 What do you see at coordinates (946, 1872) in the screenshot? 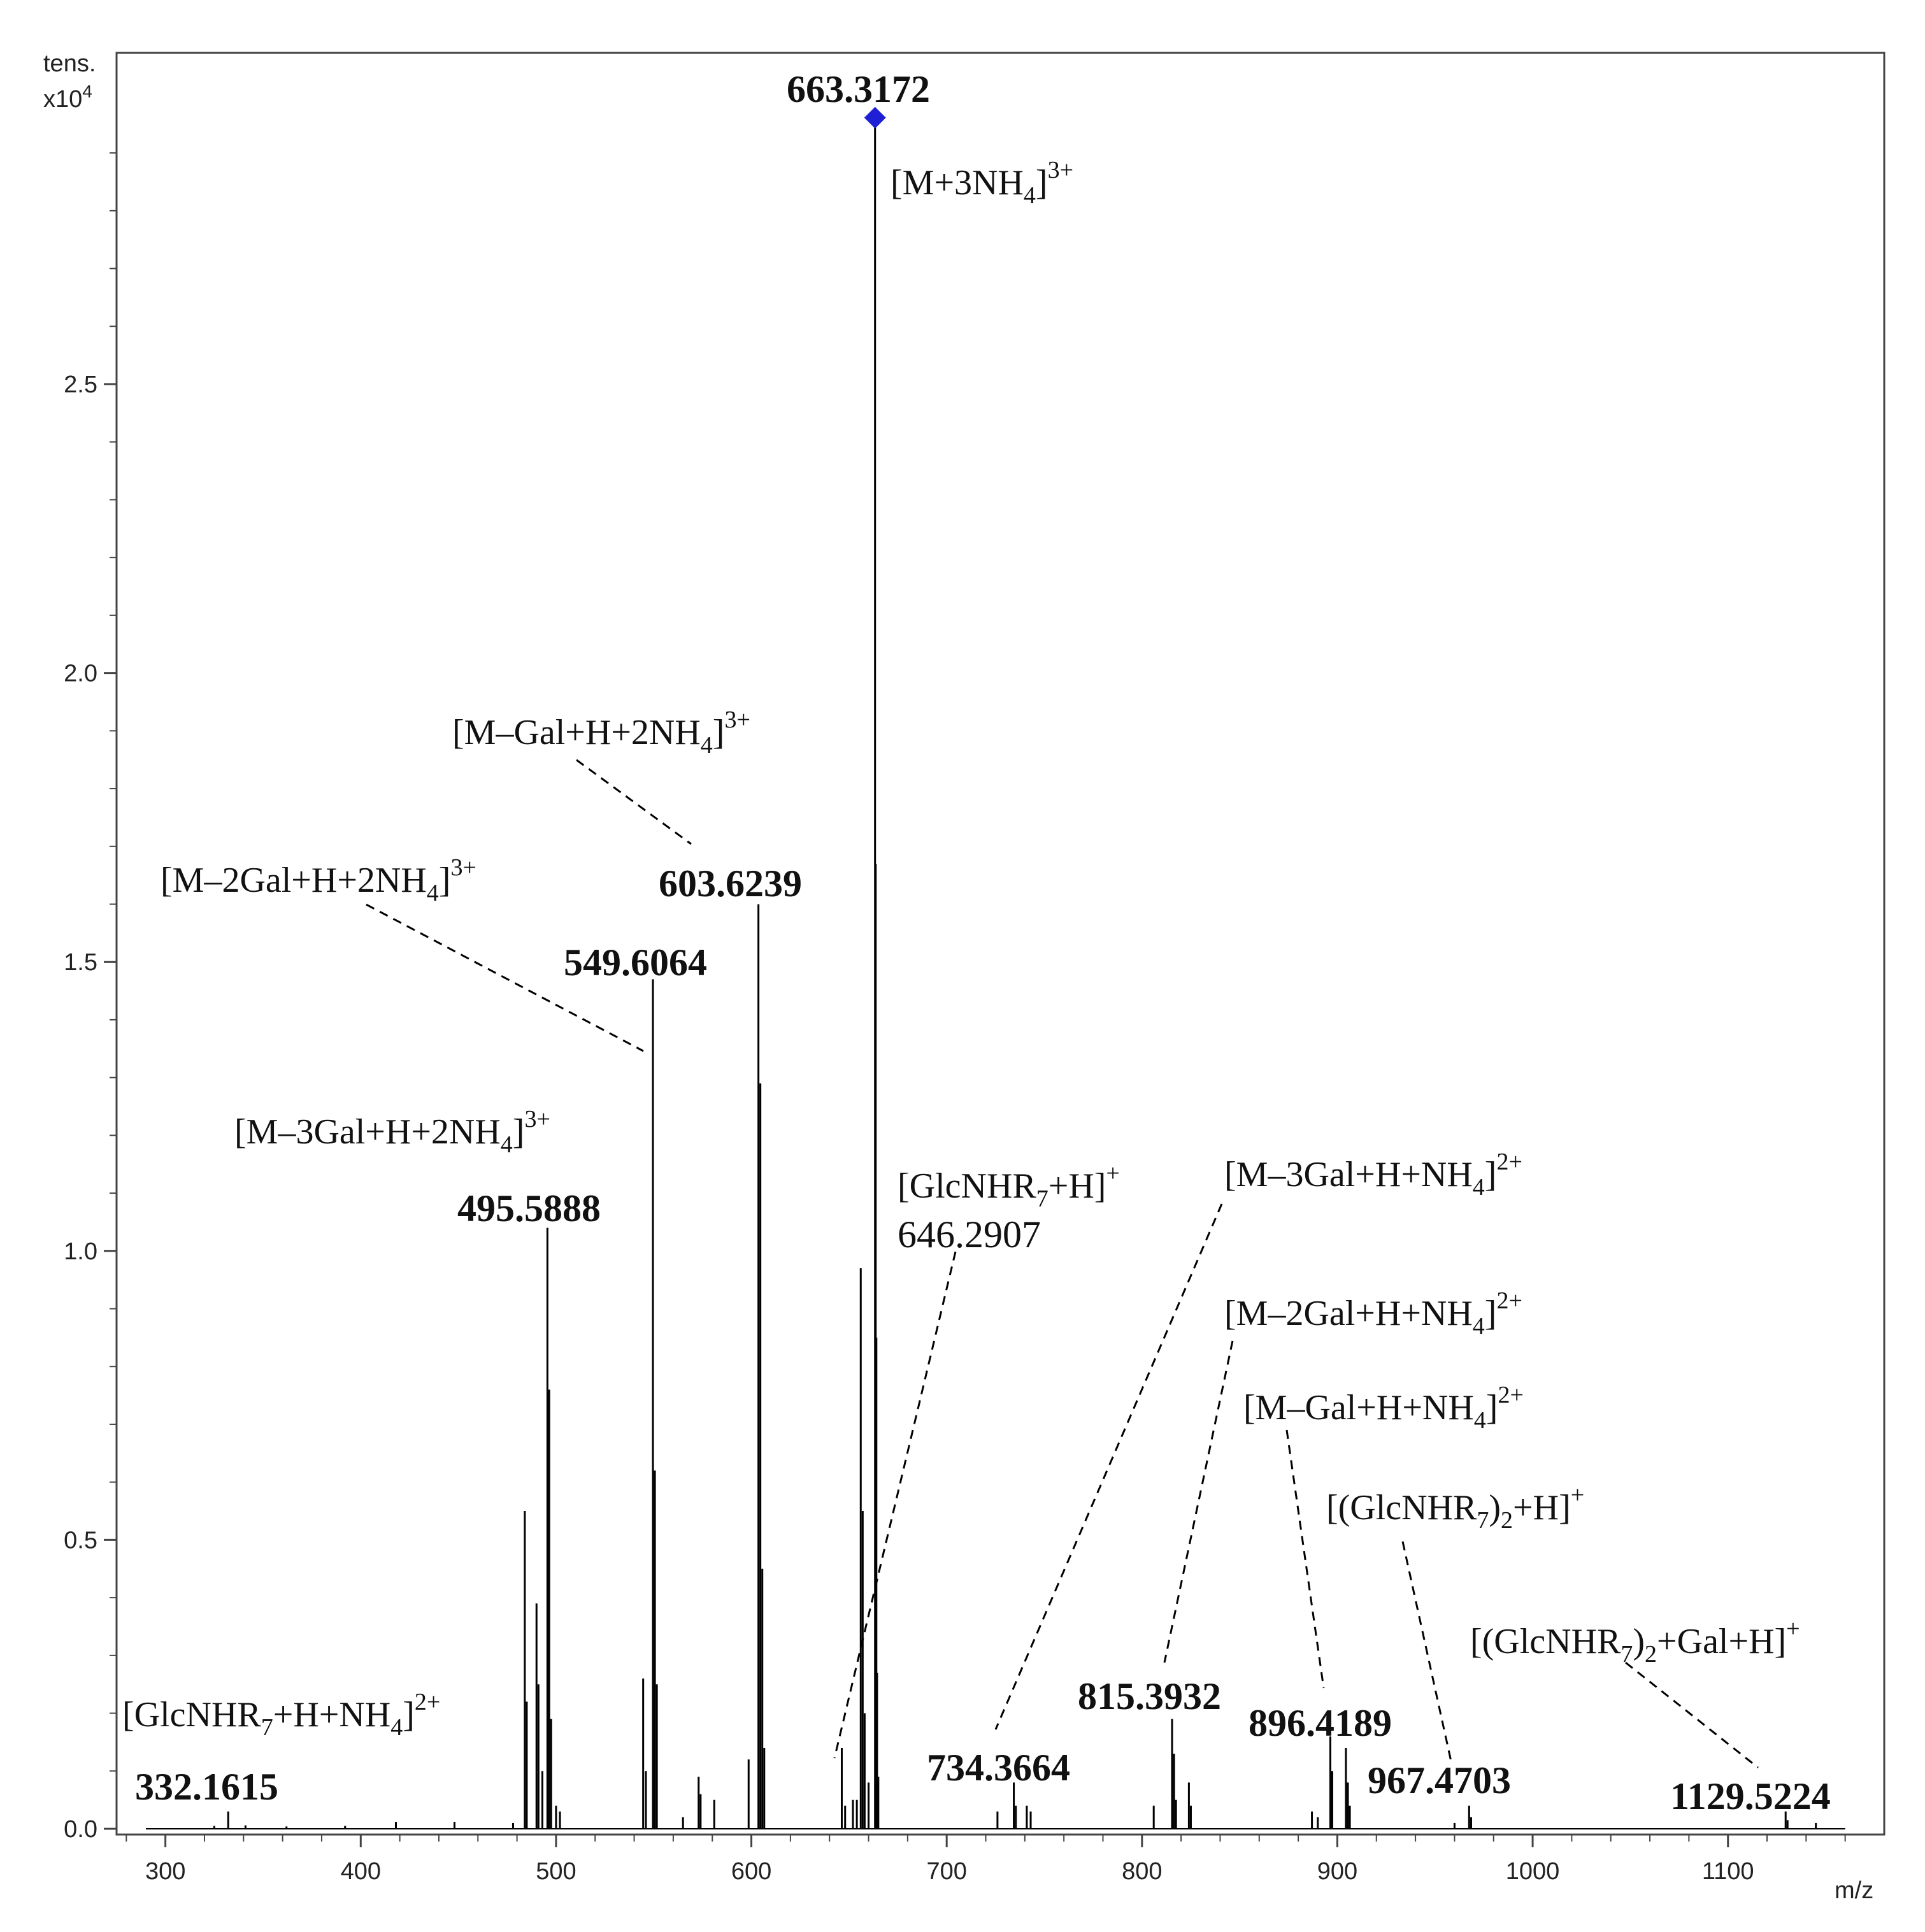
I see `x-tick-label-700: 700` at bounding box center [946, 1872].